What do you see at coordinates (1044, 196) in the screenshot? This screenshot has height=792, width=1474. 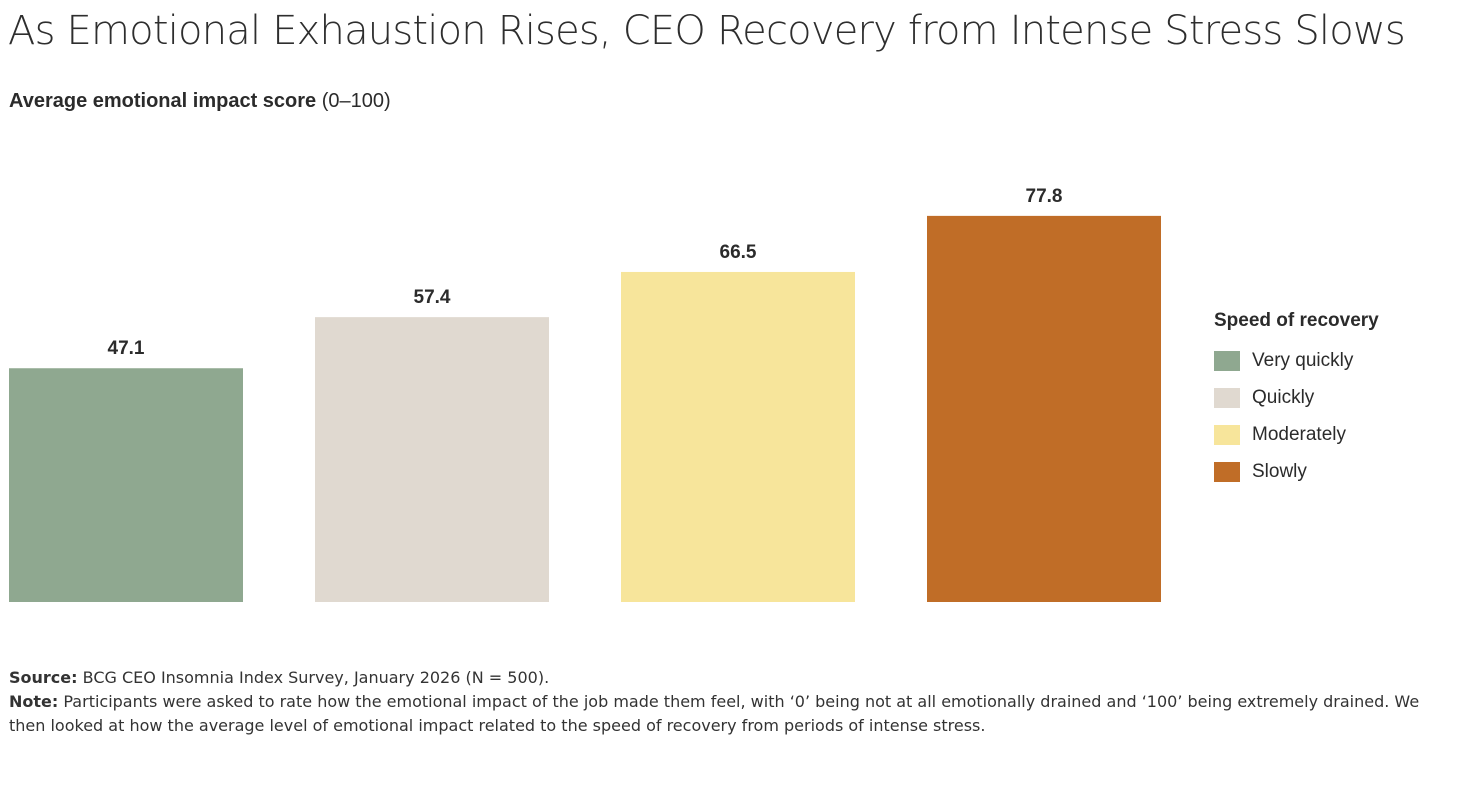 I see `bar-value-label: 77.8` at bounding box center [1044, 196].